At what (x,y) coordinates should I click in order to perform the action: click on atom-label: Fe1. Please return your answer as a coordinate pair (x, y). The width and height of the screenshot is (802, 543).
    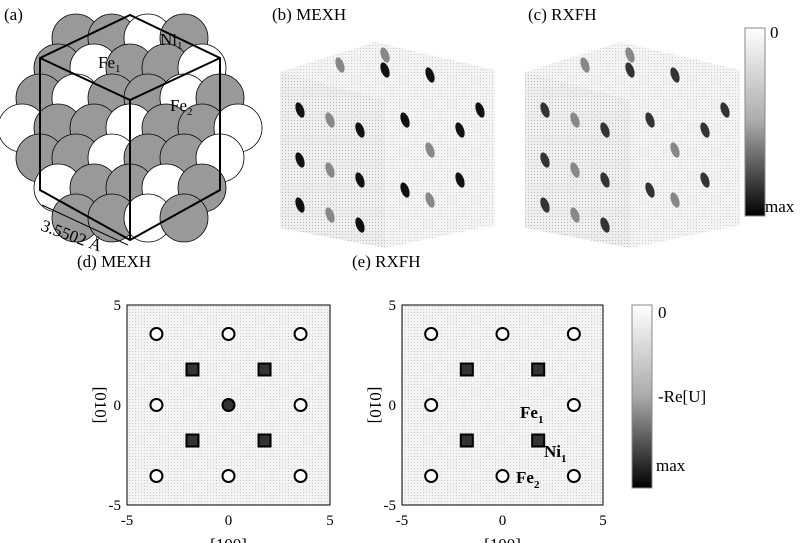
    Looking at the image, I should click on (109, 64).